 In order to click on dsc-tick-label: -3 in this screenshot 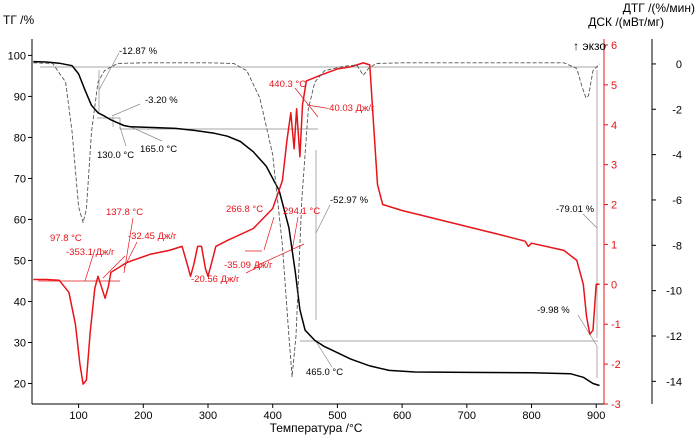, I will do `click(616, 405)`.